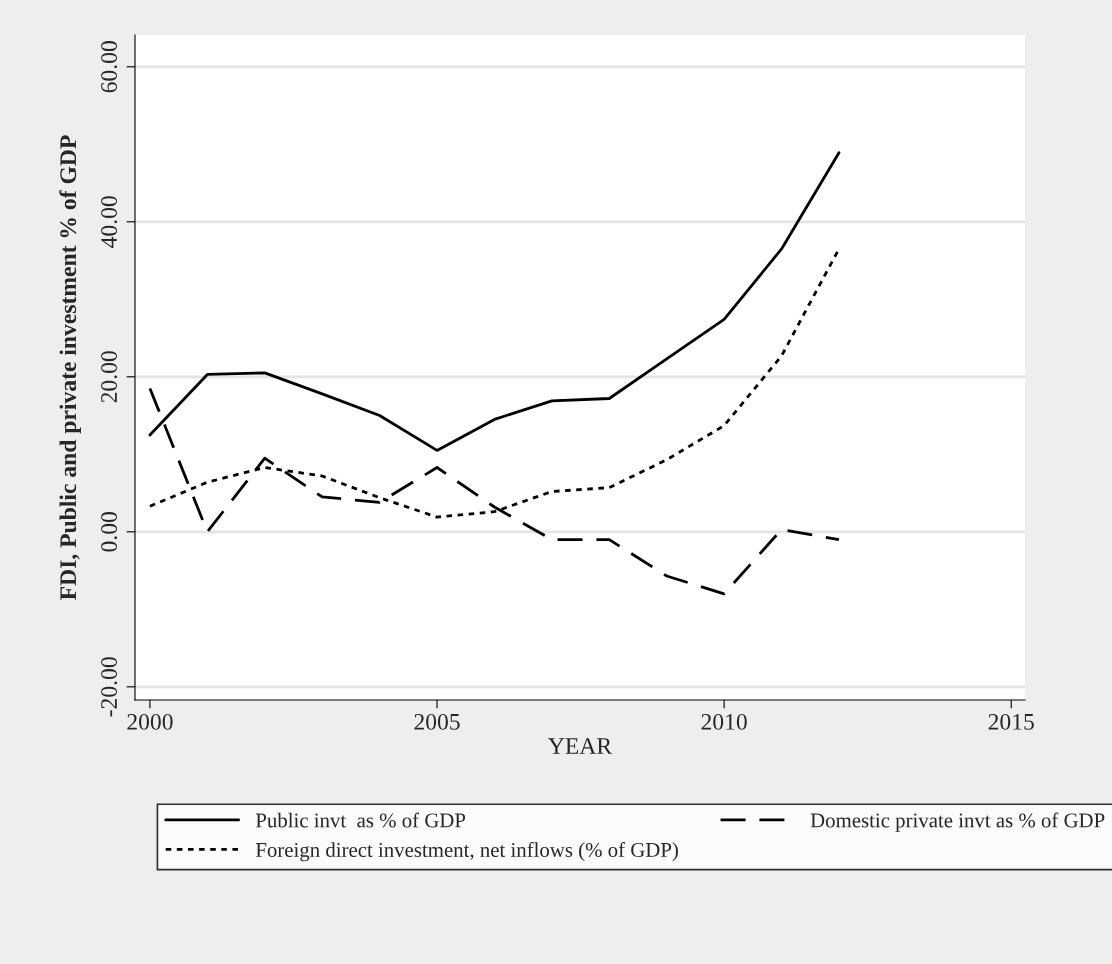 This screenshot has width=1112, height=964. Describe the element at coordinates (109, 687) in the screenshot. I see `y-tick-label: -20.00` at that location.